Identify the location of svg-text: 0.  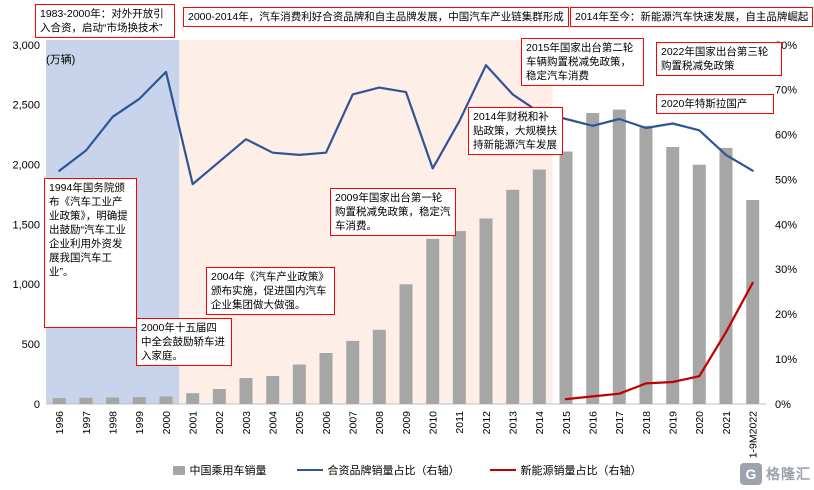
(37, 405).